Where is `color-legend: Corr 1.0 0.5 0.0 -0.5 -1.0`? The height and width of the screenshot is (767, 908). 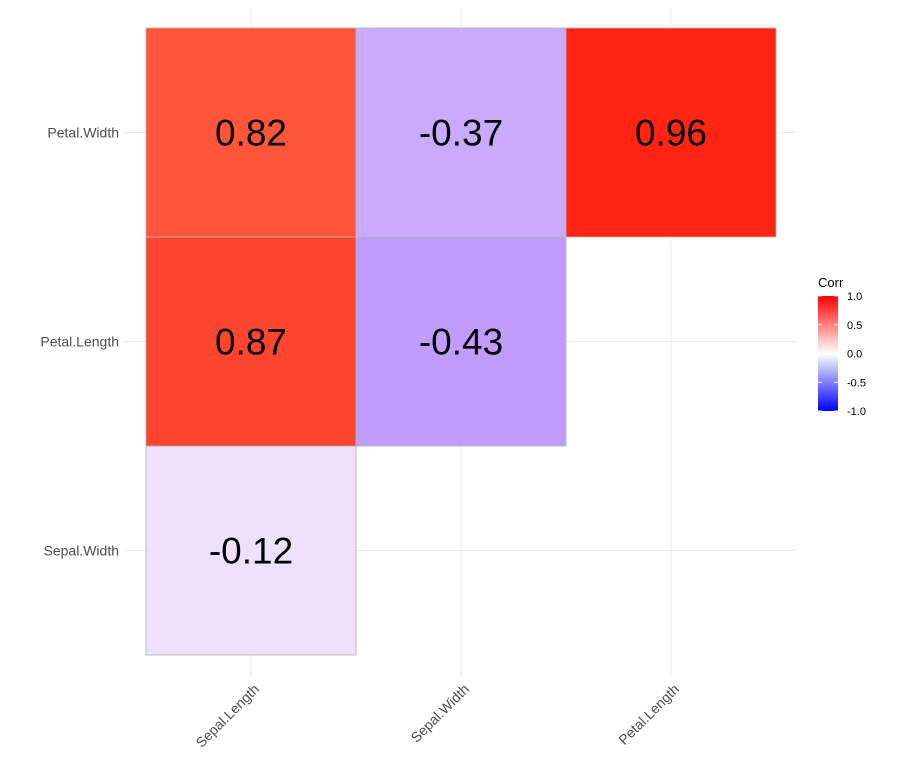 color-legend: Corr 1.0 0.5 0.0 -0.5 -1.0 is located at coordinates (842, 346).